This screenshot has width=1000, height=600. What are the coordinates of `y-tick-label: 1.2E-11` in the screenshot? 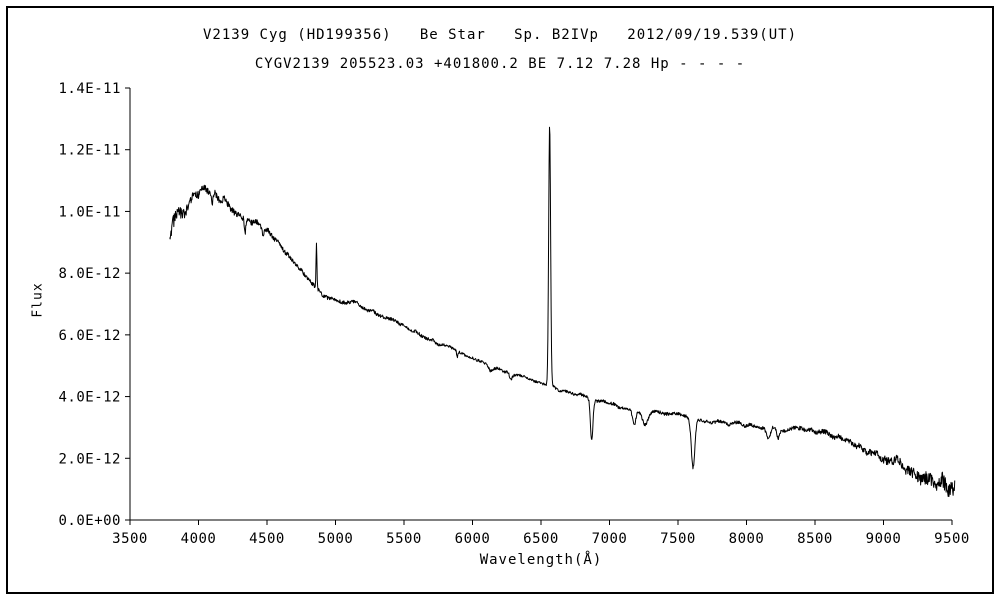 It's located at (89, 151).